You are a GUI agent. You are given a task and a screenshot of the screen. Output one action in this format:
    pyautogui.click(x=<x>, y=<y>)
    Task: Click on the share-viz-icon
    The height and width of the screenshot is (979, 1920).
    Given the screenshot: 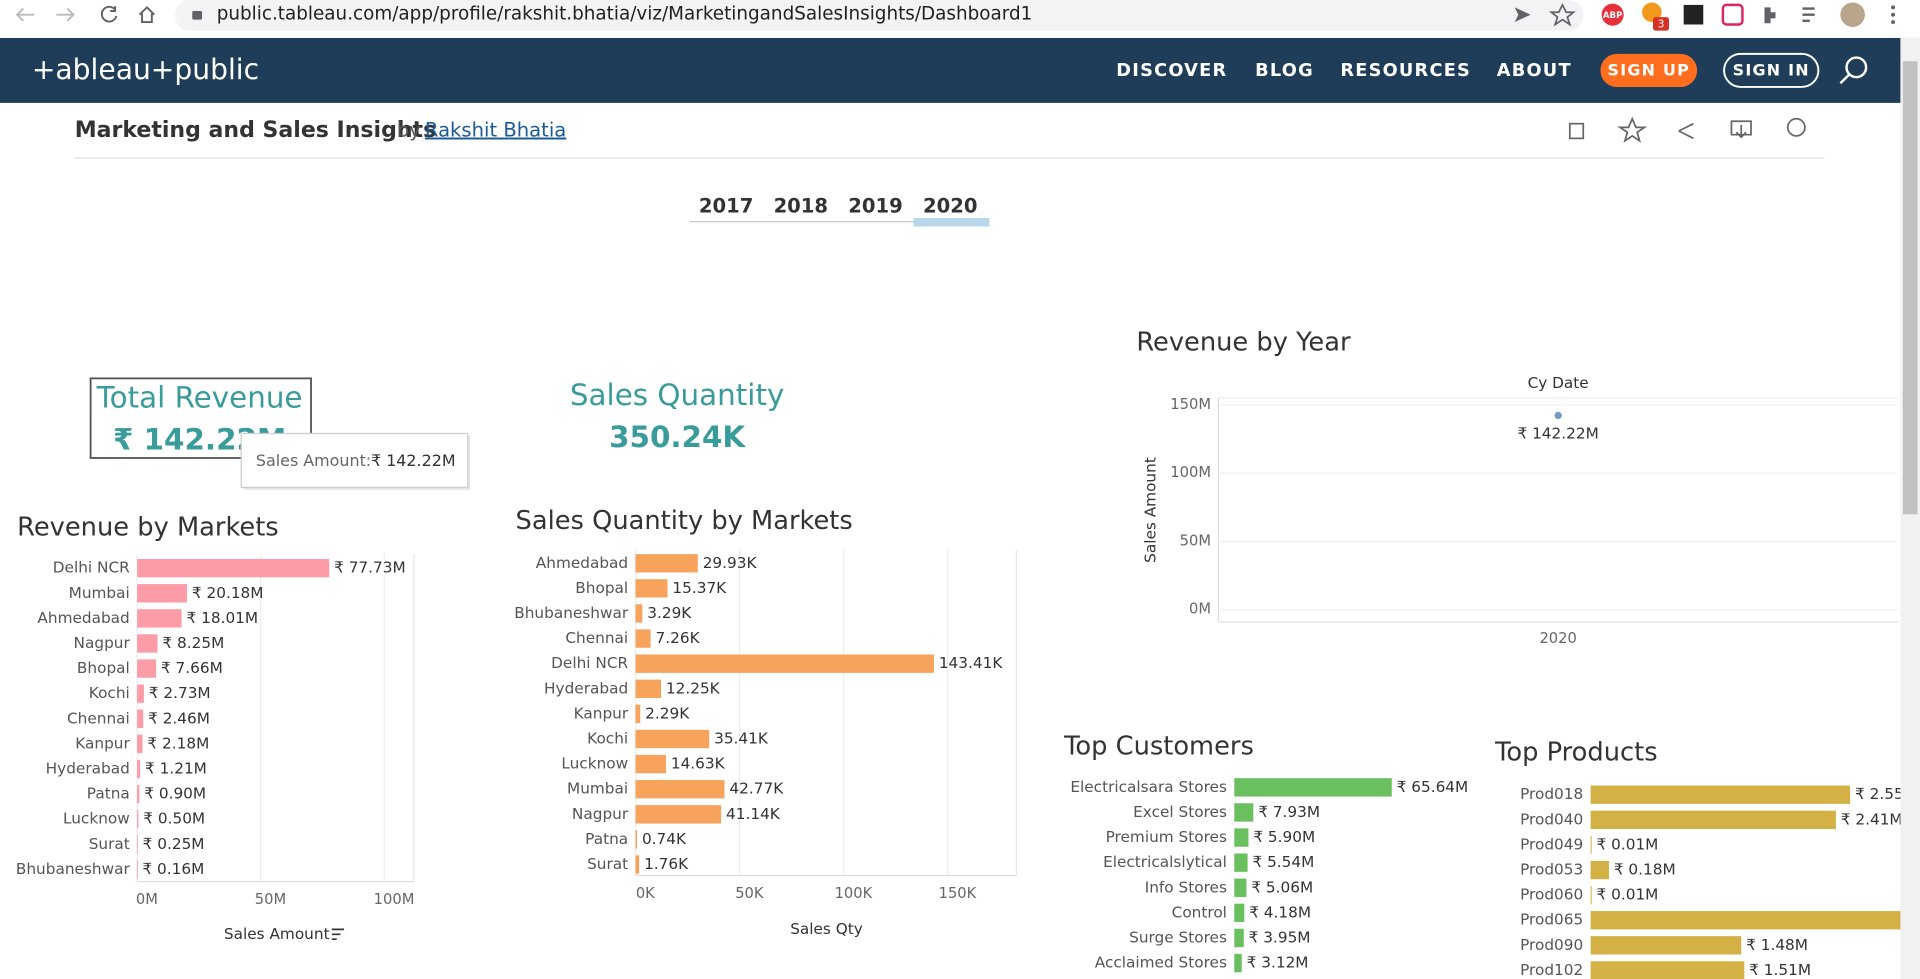 What is the action you would take?
    pyautogui.click(x=1686, y=131)
    